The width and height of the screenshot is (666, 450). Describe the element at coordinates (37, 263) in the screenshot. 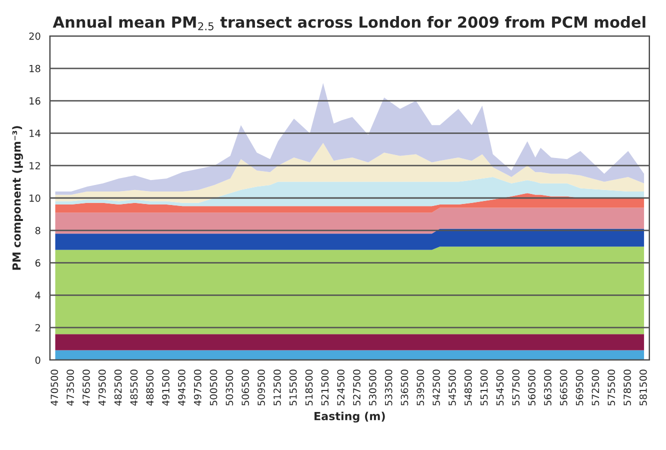

I see `y-tick-label: 6` at that location.